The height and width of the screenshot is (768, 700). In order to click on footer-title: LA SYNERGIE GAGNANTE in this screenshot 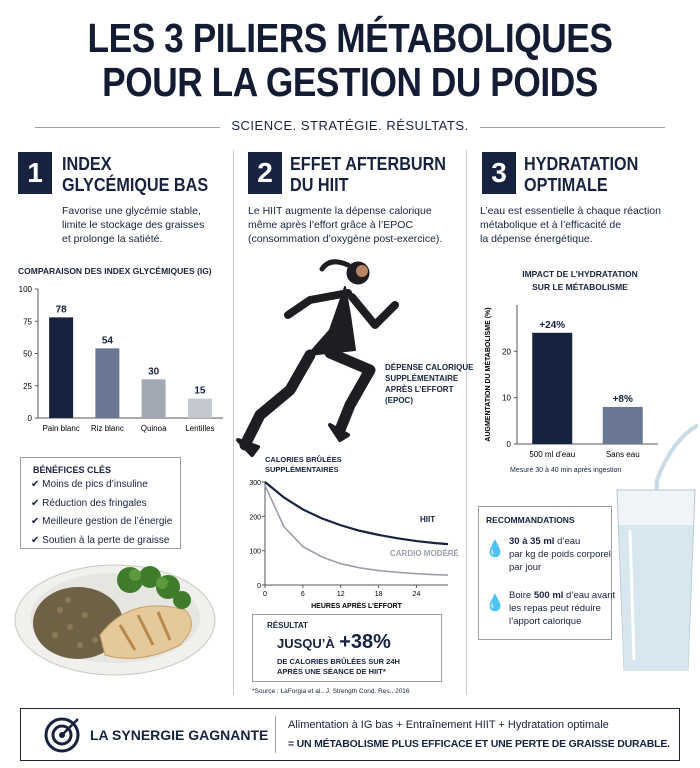, I will do `click(179, 735)`.